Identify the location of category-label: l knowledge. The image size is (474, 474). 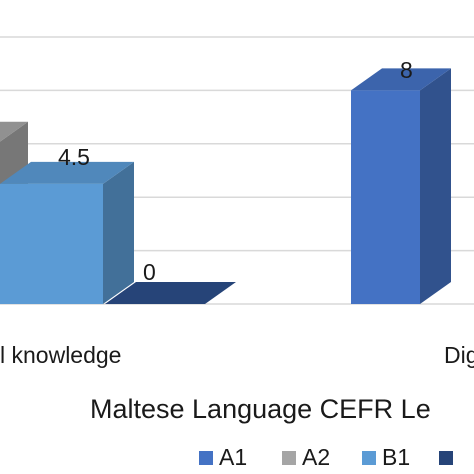
(60, 355).